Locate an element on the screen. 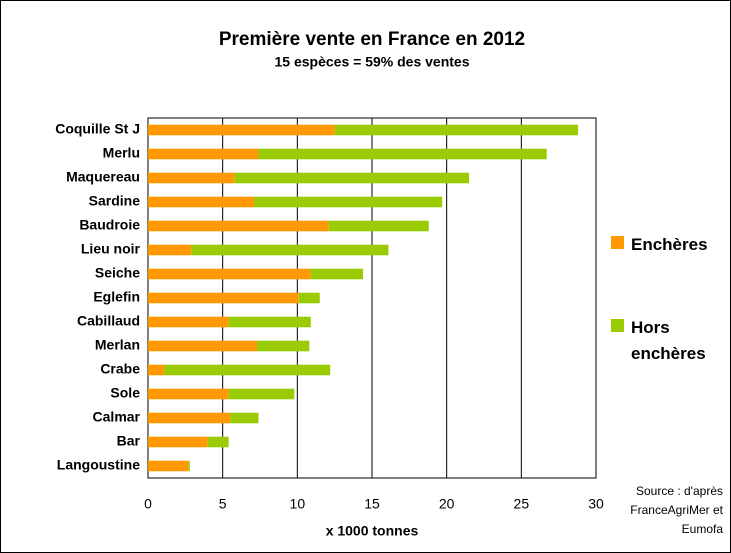 The image size is (731, 553). legend-label: Hors enchères is located at coordinates (668, 340).